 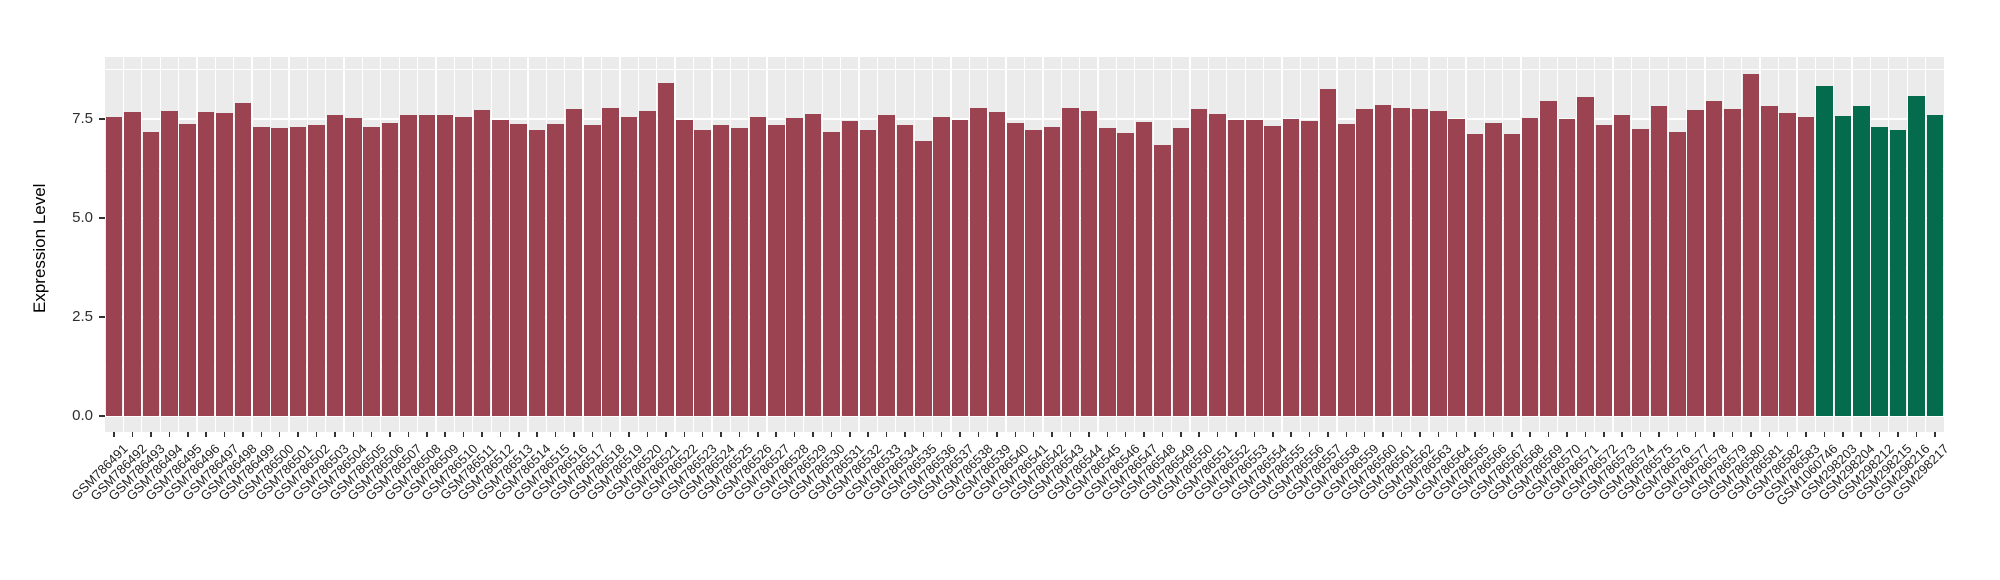 What do you see at coordinates (1456, 267) in the screenshot?
I see `bar-GSM786564` at bounding box center [1456, 267].